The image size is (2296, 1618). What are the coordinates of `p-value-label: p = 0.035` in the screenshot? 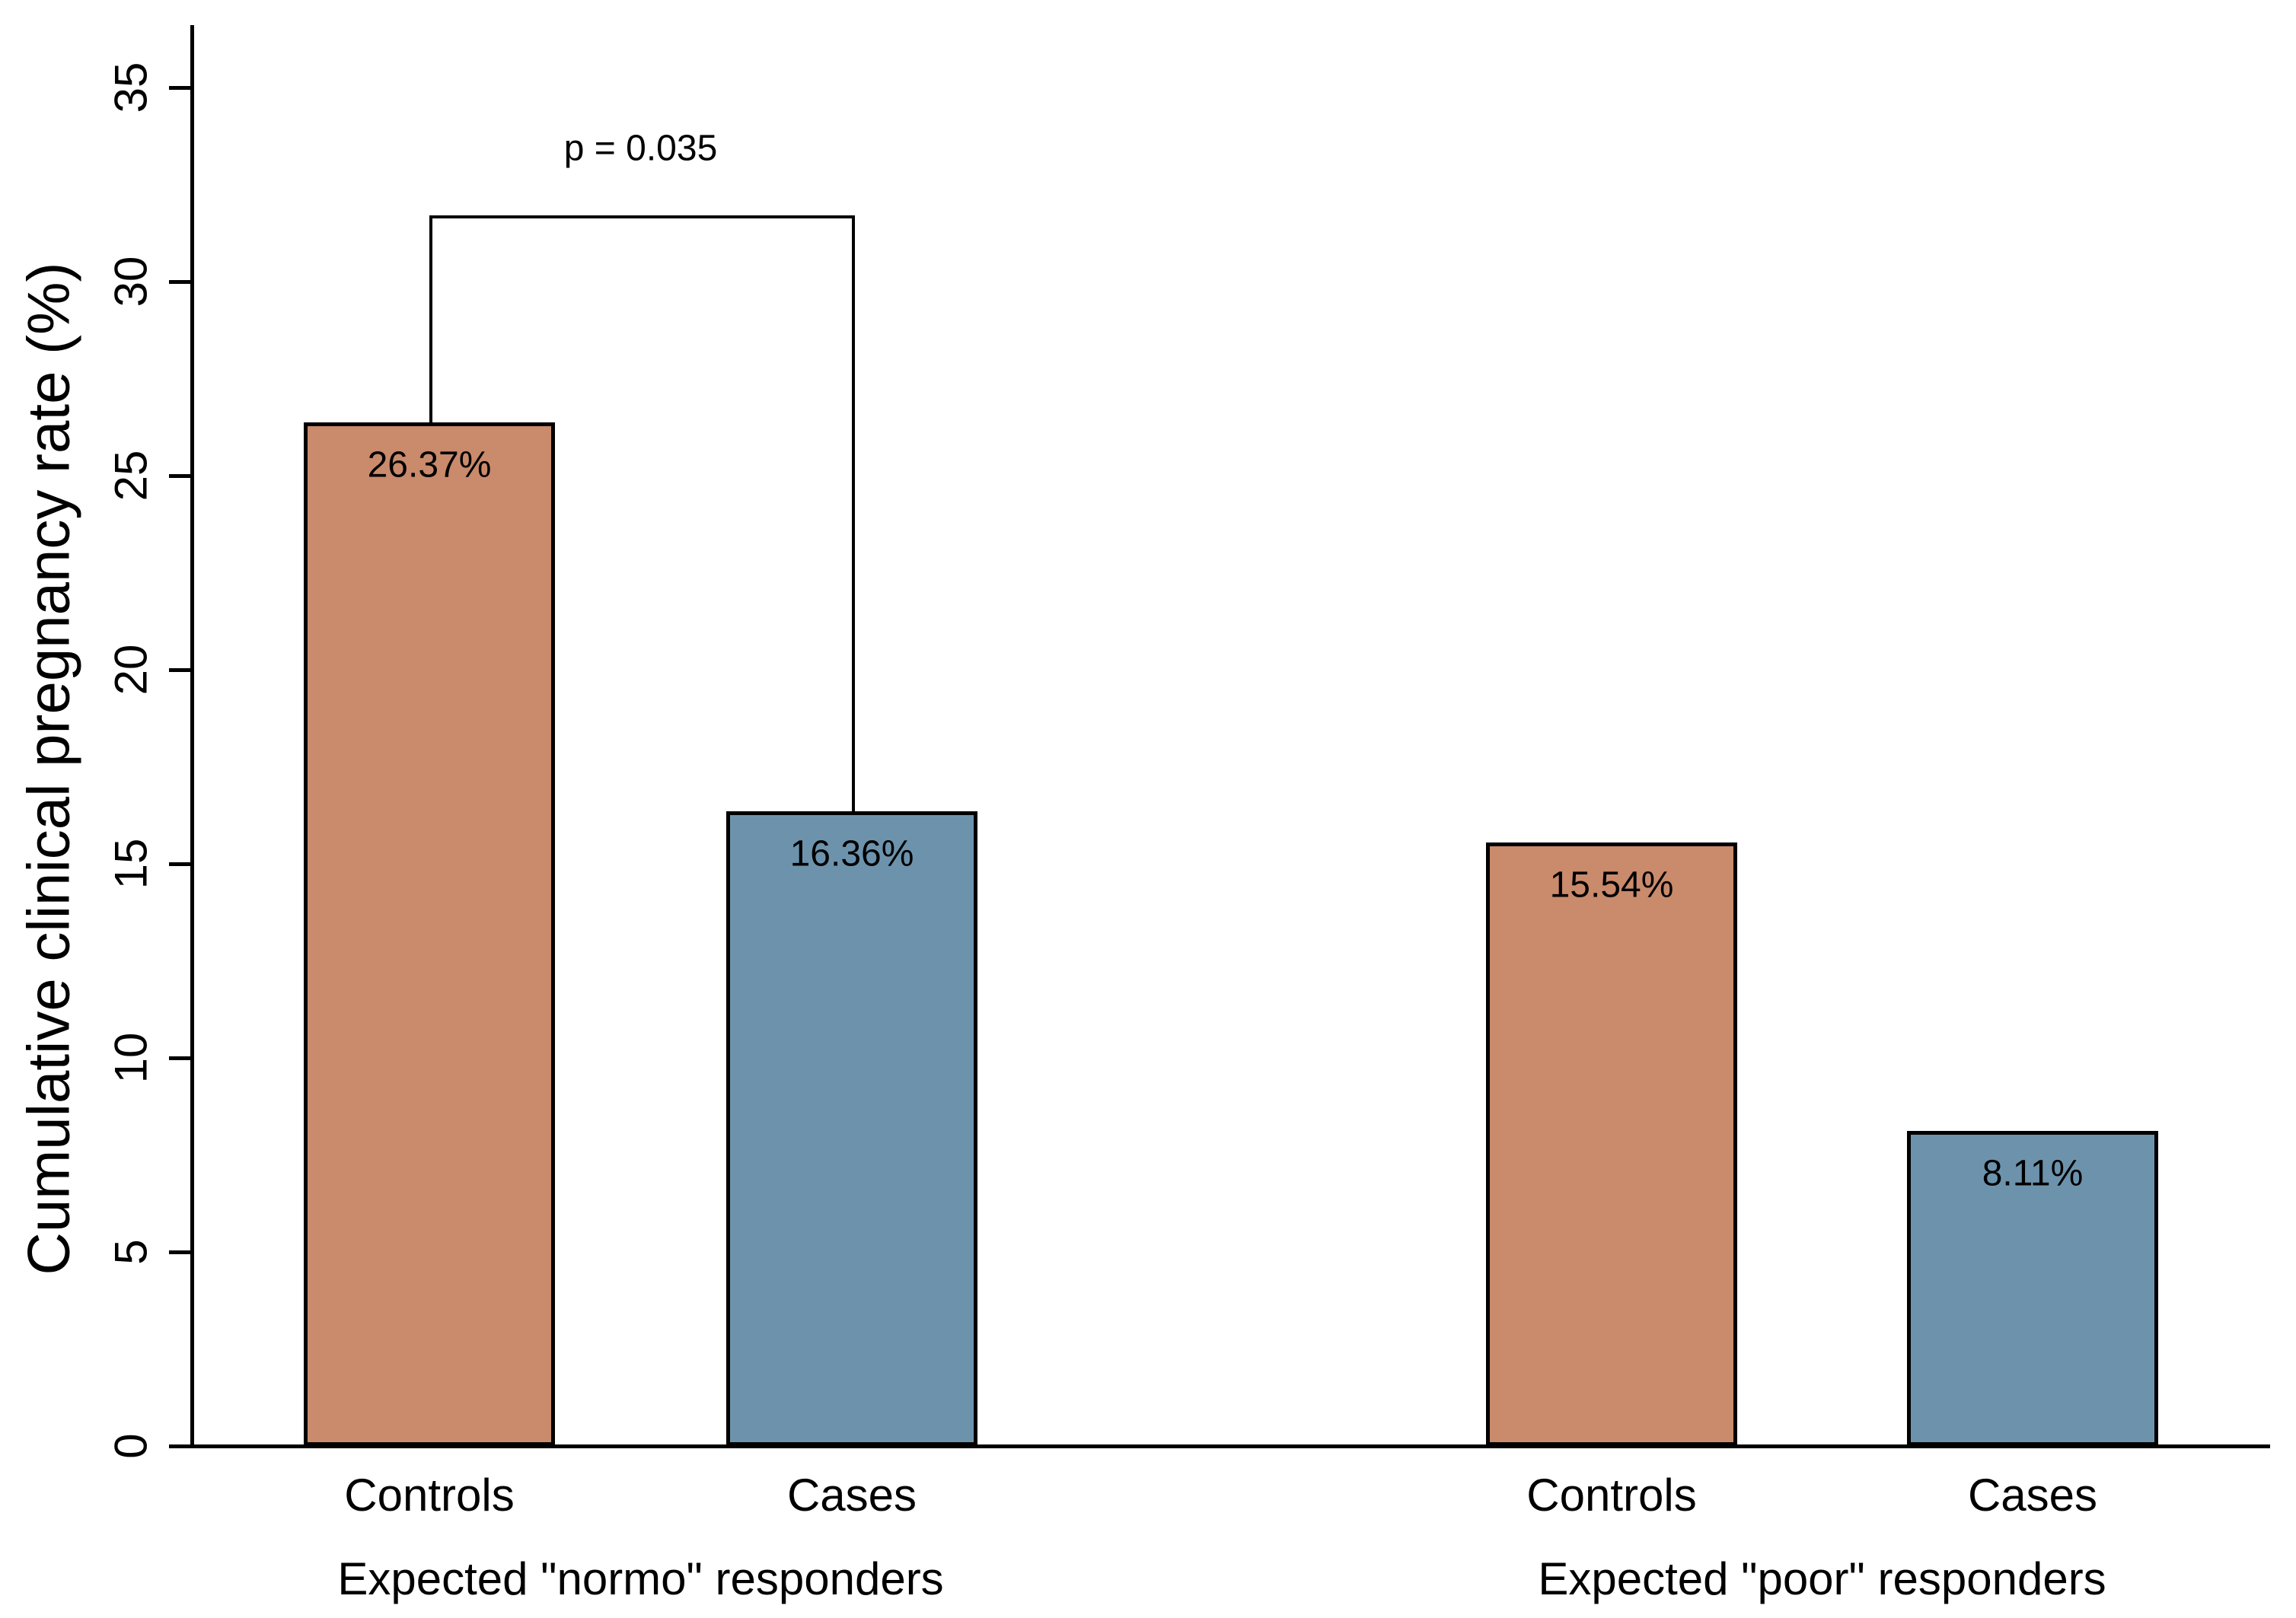 It's located at (640, 148).